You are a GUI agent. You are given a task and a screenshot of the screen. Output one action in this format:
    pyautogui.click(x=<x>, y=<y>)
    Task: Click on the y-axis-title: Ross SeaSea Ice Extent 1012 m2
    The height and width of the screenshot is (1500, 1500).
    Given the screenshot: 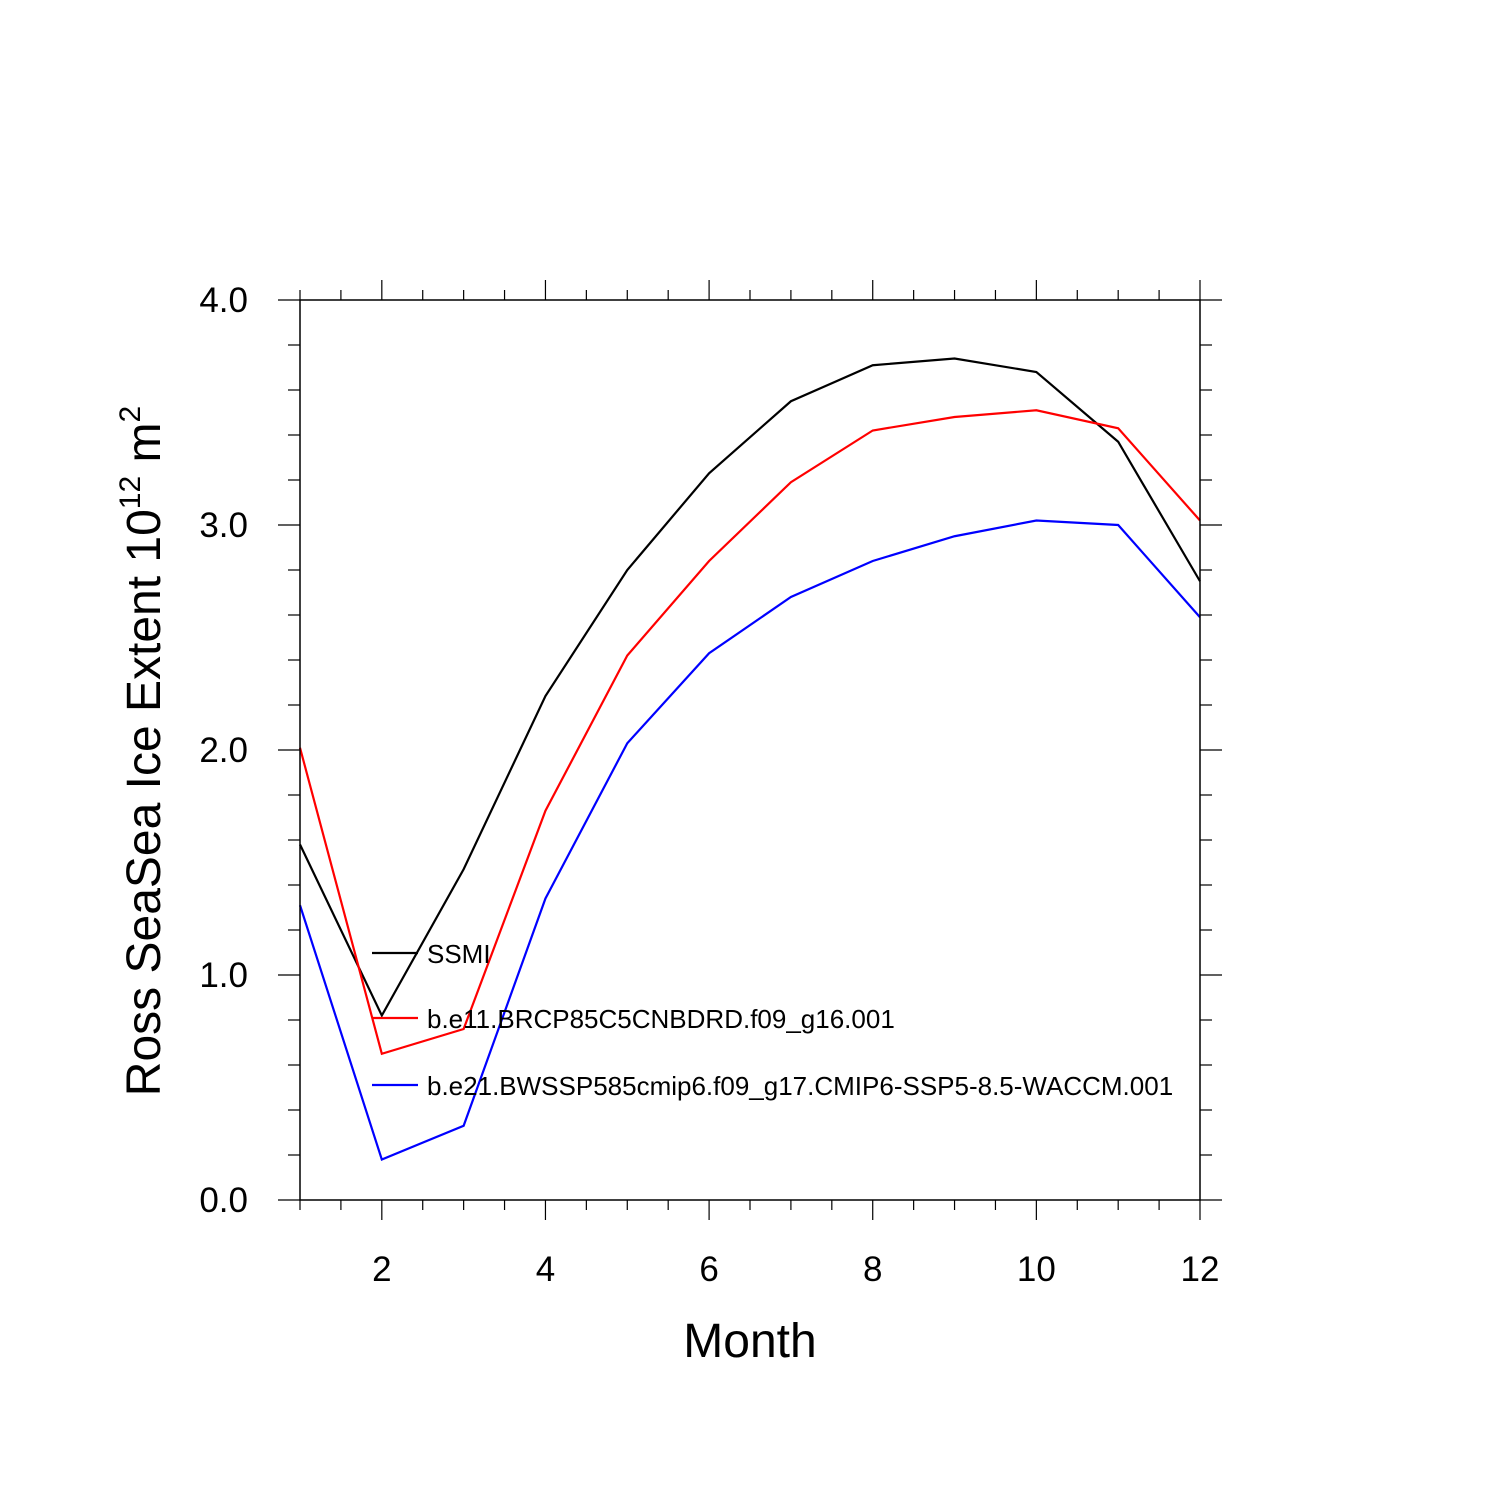 What is the action you would take?
    pyautogui.click(x=142, y=751)
    